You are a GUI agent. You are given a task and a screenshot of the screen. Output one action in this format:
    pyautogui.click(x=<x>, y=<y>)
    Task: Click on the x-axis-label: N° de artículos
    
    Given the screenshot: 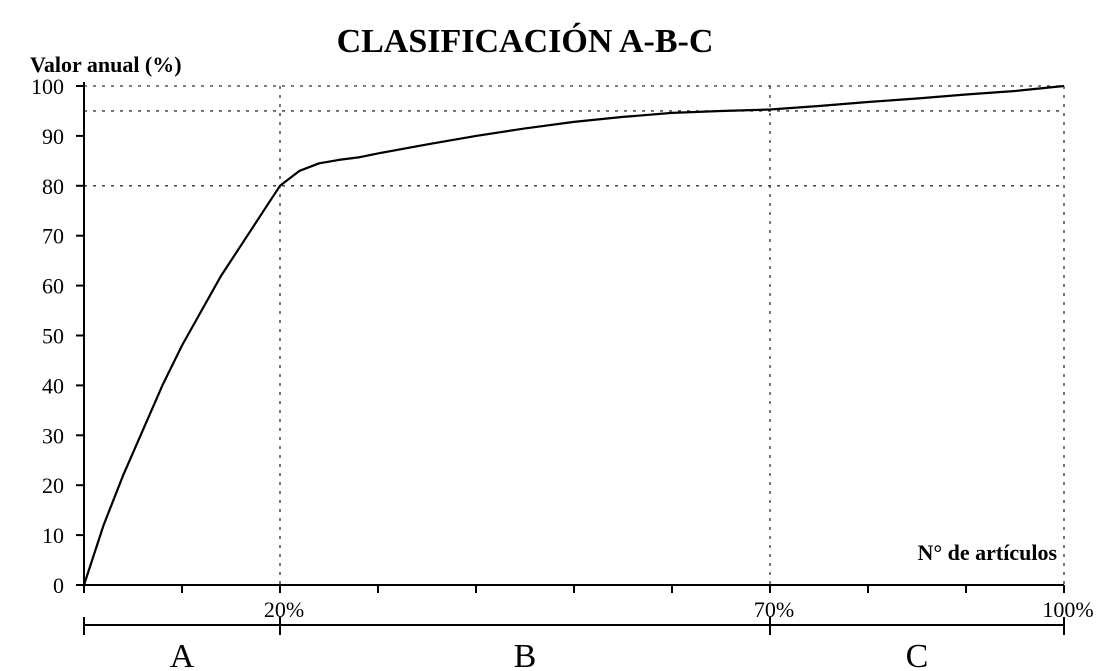 What is the action you would take?
    pyautogui.click(x=987, y=552)
    